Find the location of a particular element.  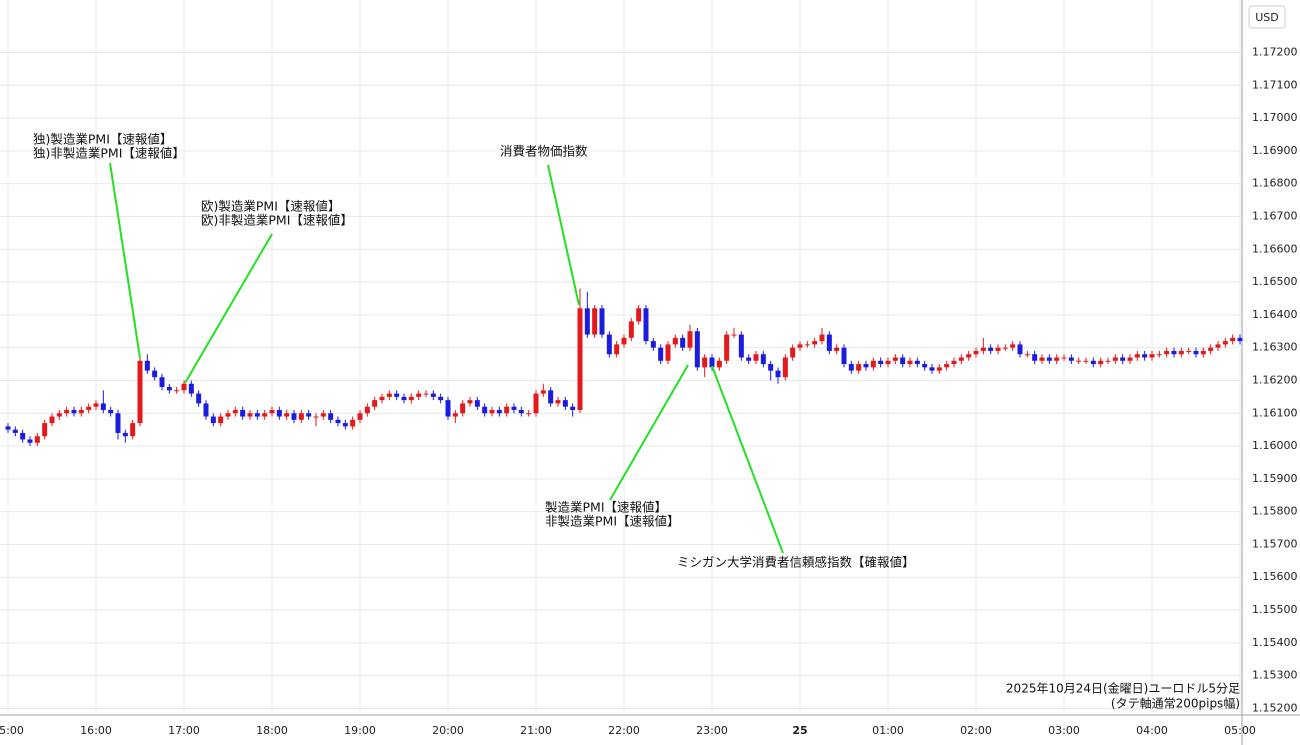

y-tick-label: 1.16500 is located at coordinates (1275, 281).